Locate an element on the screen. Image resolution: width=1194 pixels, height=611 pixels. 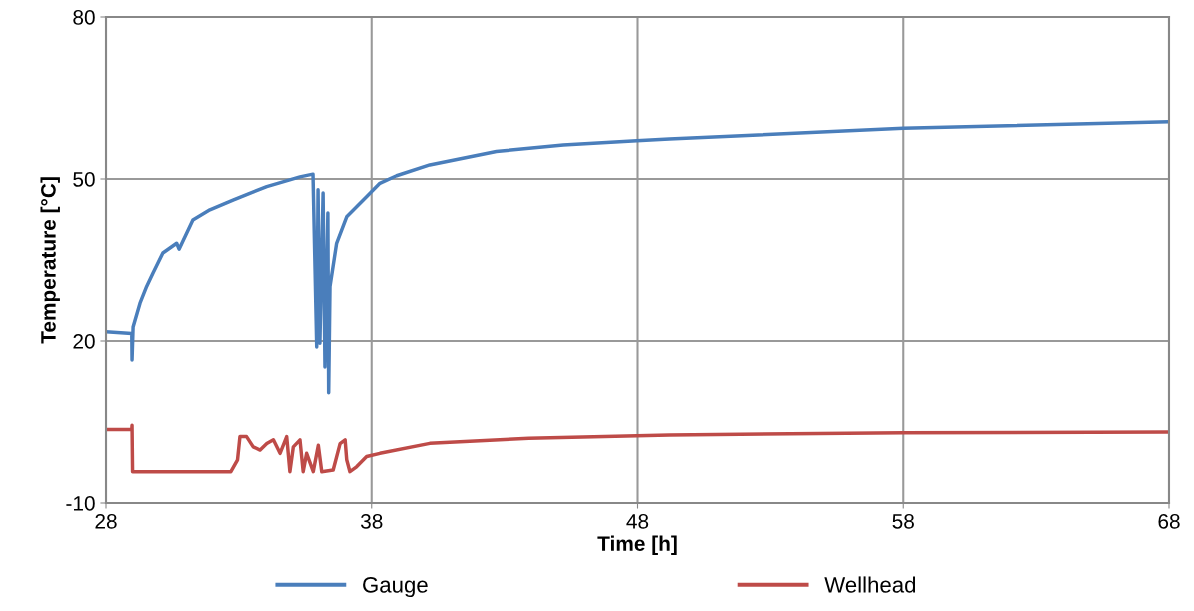
y-axis-title: Temperature [°C] is located at coordinates (50, 260).